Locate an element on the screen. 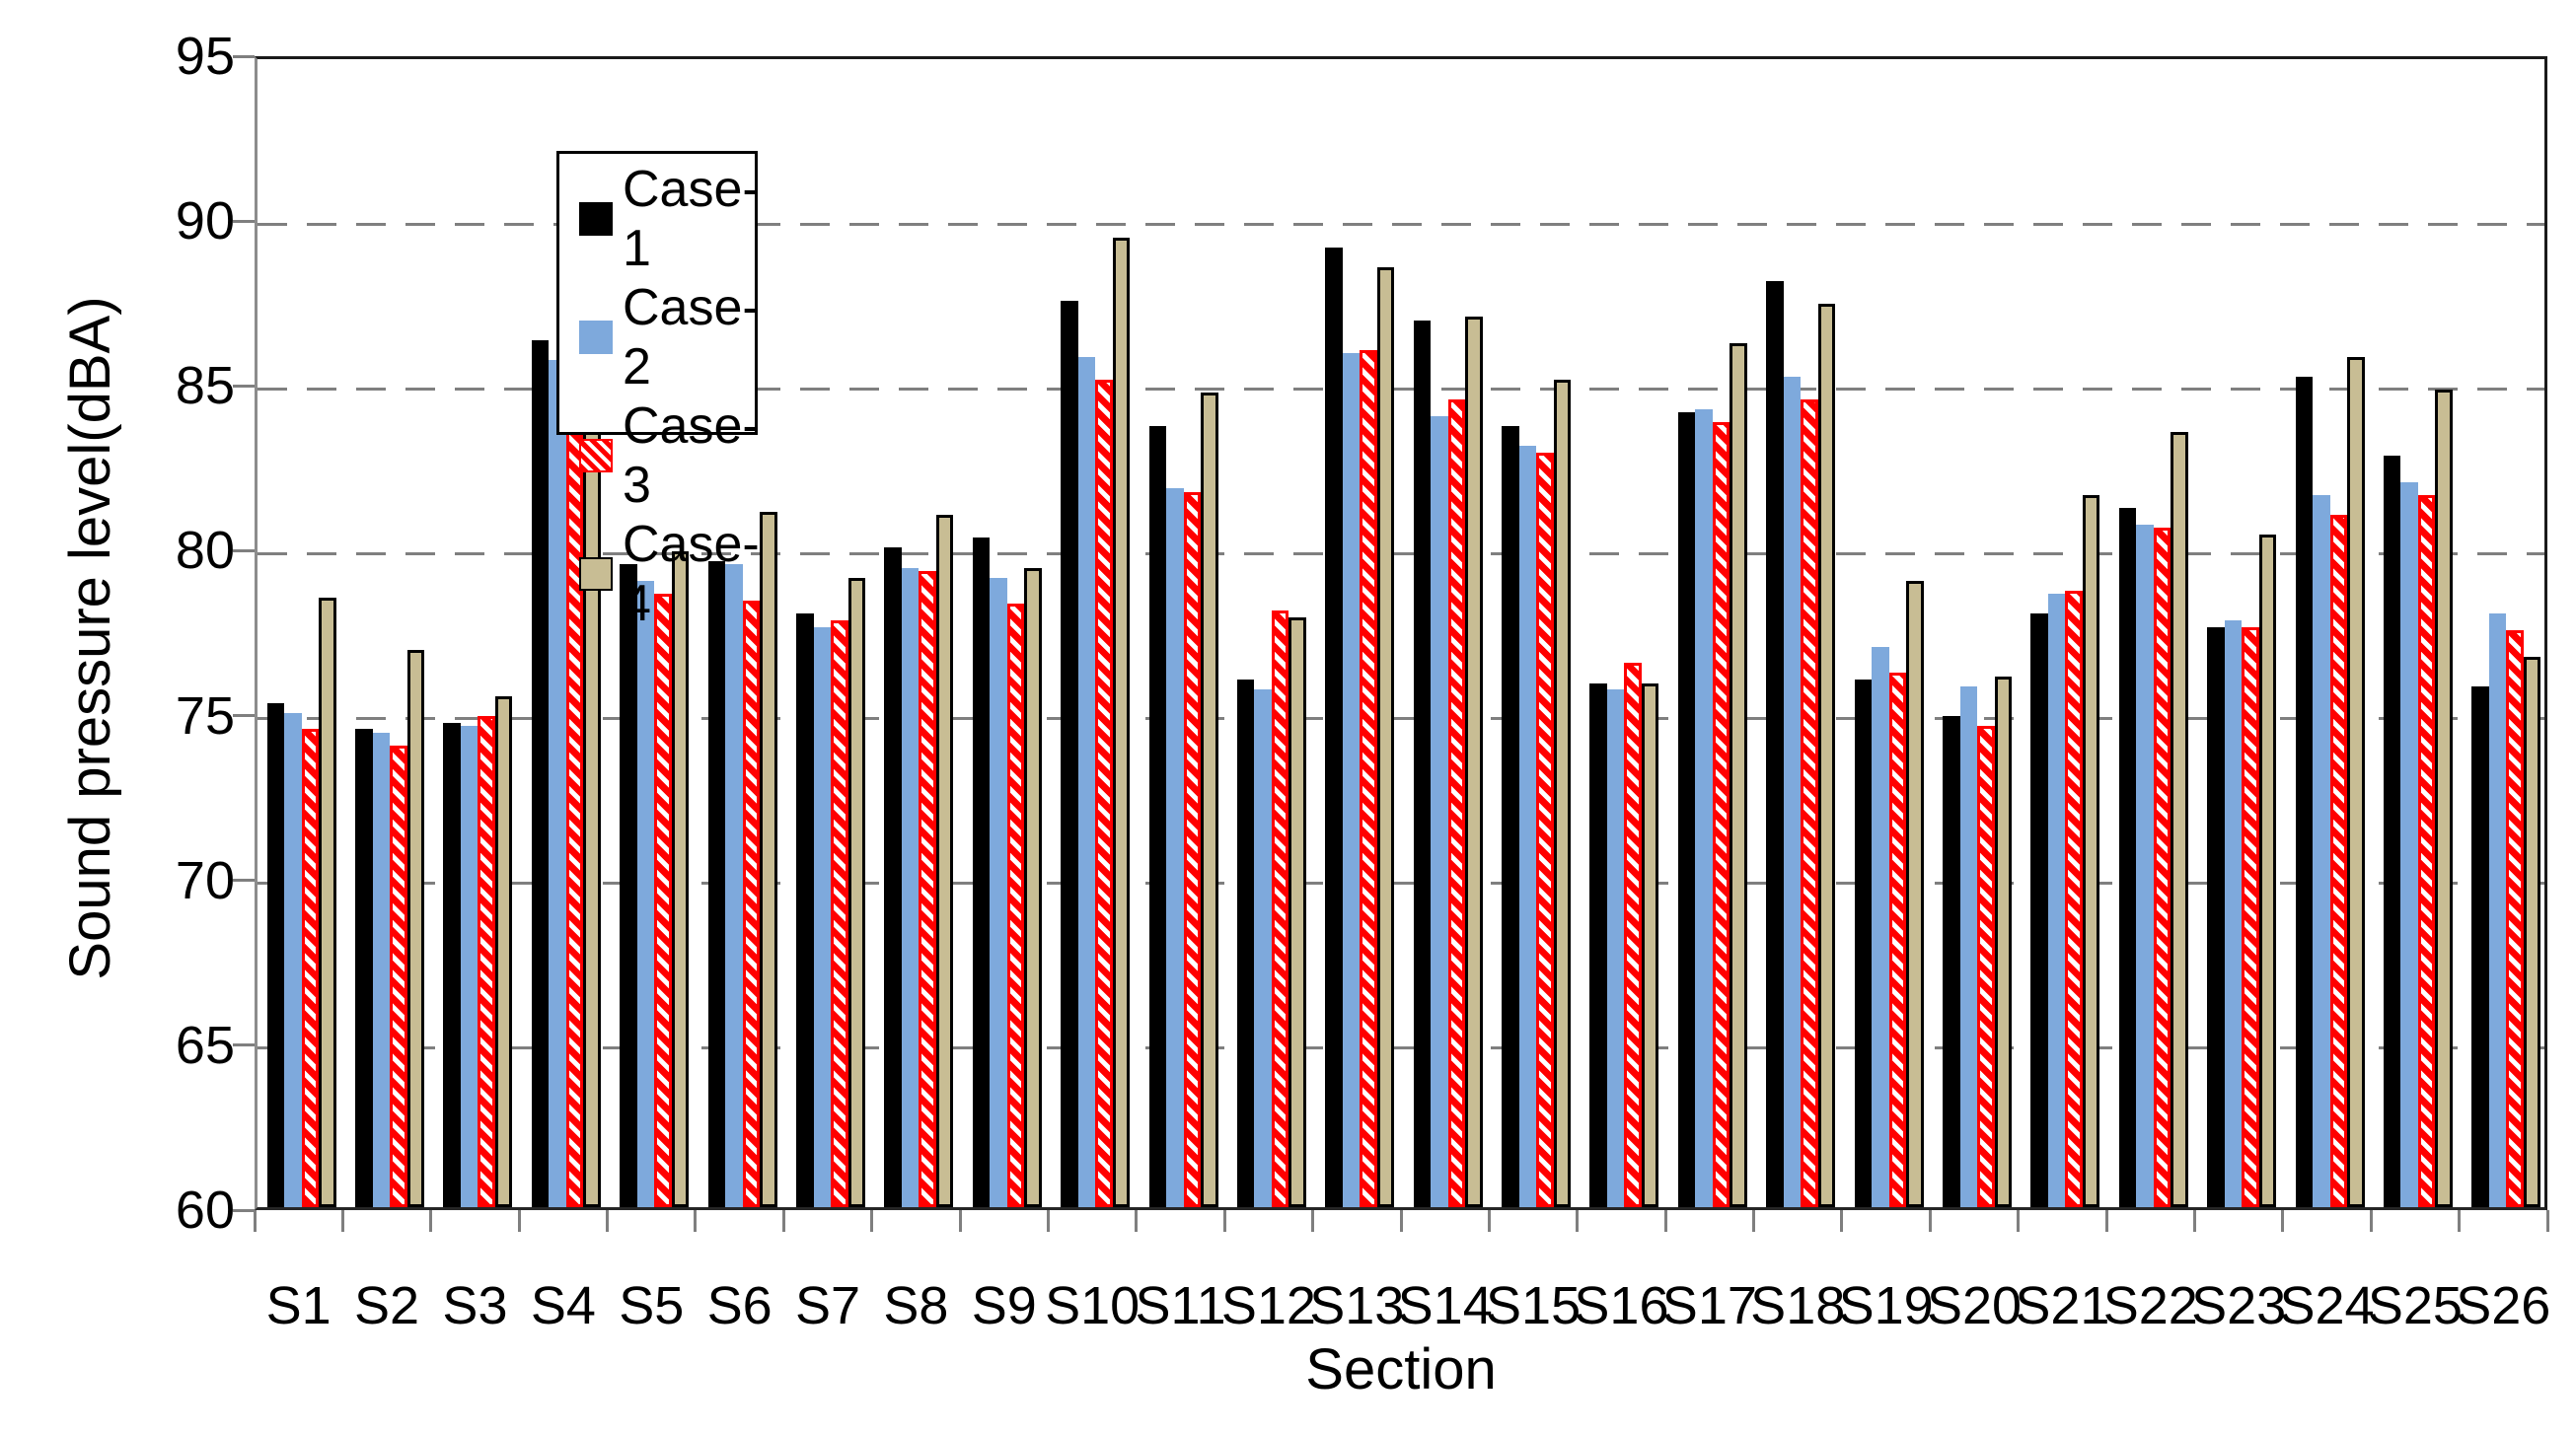 The width and height of the screenshot is (2576, 1435). x-category-label-S7: S7 is located at coordinates (827, 1306).